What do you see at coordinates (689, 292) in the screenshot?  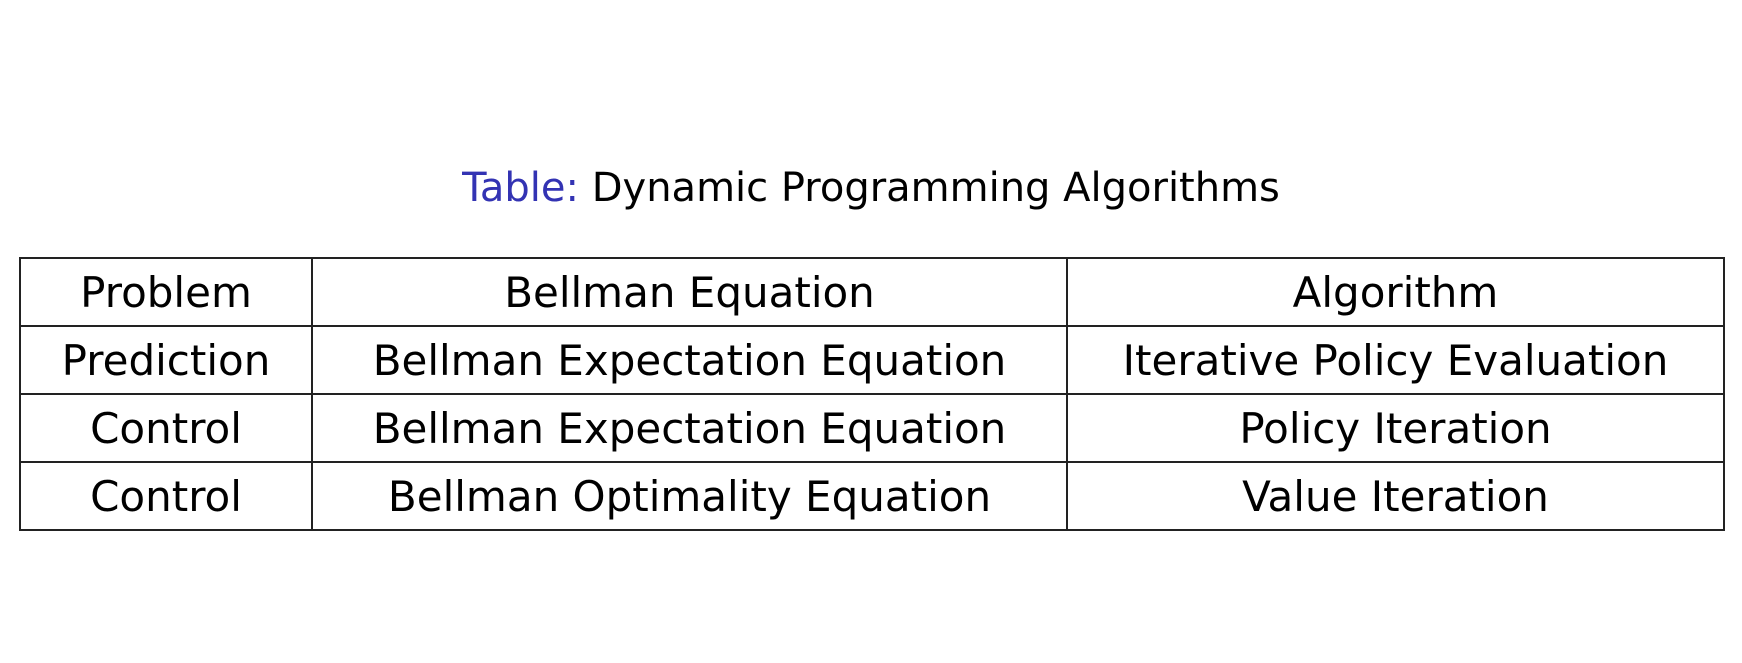 I see `header-cell: Bellman Equation` at bounding box center [689, 292].